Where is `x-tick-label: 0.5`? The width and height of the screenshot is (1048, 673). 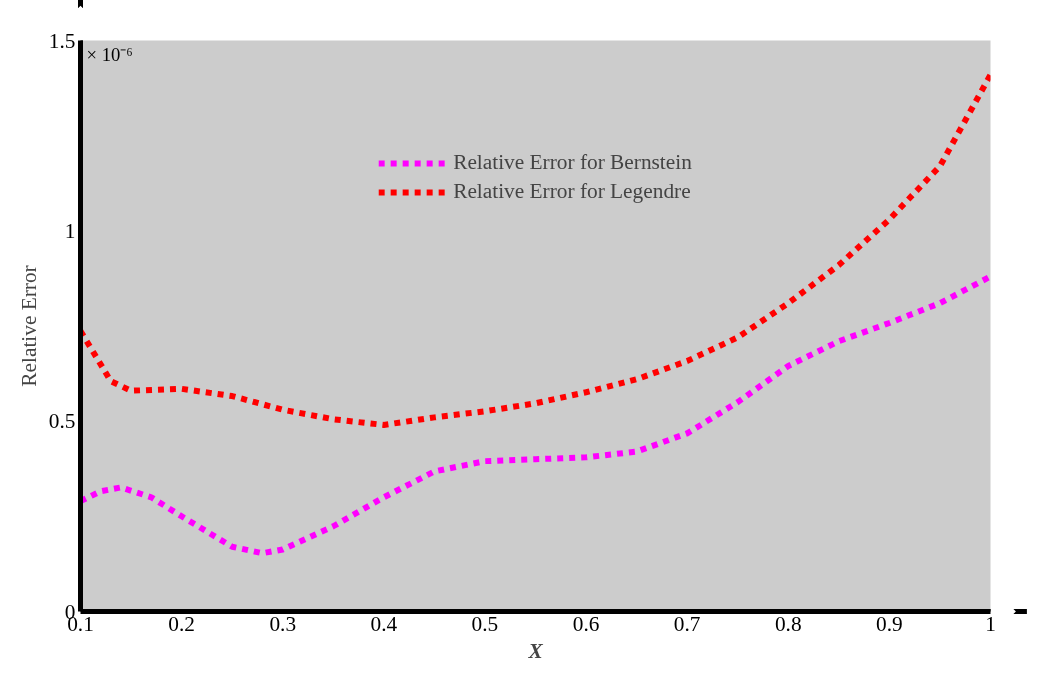 x-tick-label: 0.5 is located at coordinates (485, 623).